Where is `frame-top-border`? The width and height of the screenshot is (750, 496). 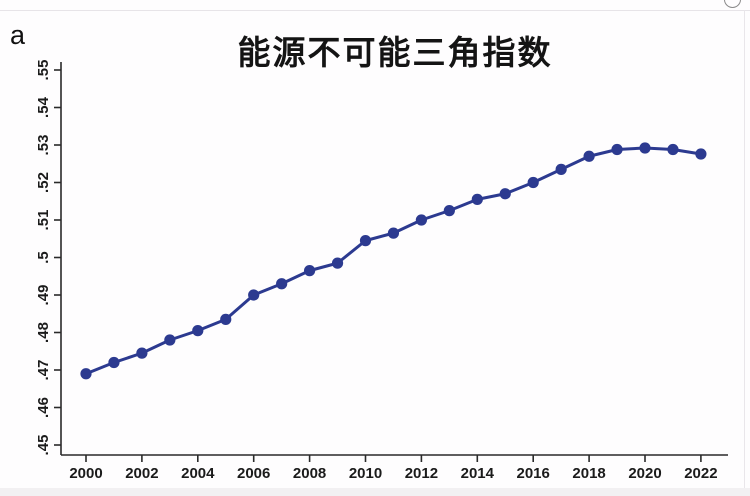 frame-top-border is located at coordinates (375, 10).